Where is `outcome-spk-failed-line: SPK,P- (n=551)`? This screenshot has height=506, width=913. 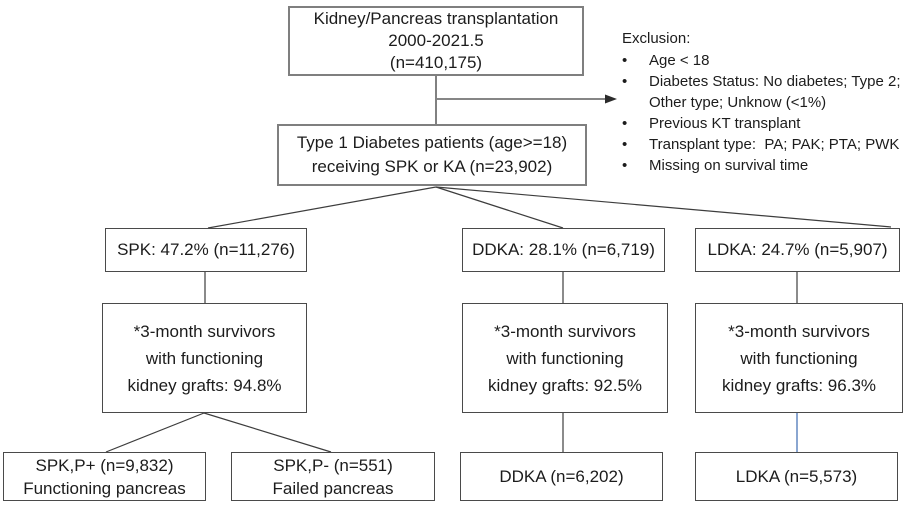 outcome-spk-failed-line: SPK,P- (n=551) is located at coordinates (333, 465).